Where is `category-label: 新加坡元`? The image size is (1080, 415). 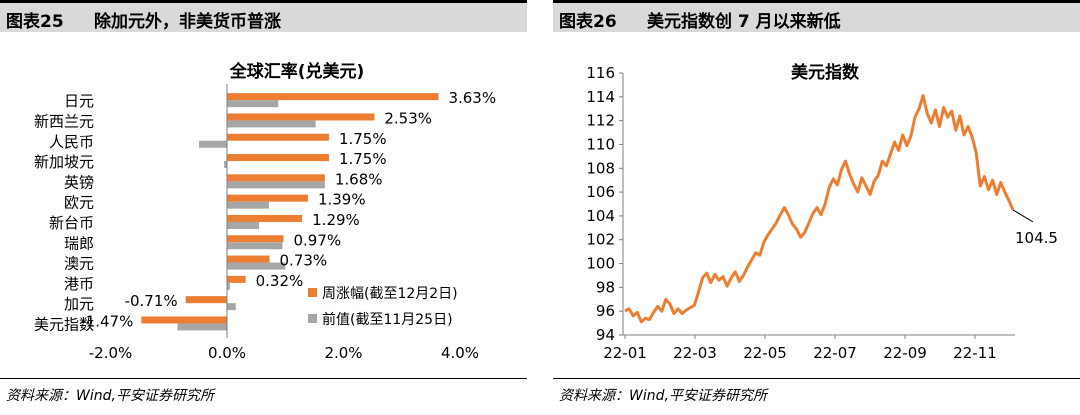 category-label: 新加坡元 is located at coordinates (64, 162).